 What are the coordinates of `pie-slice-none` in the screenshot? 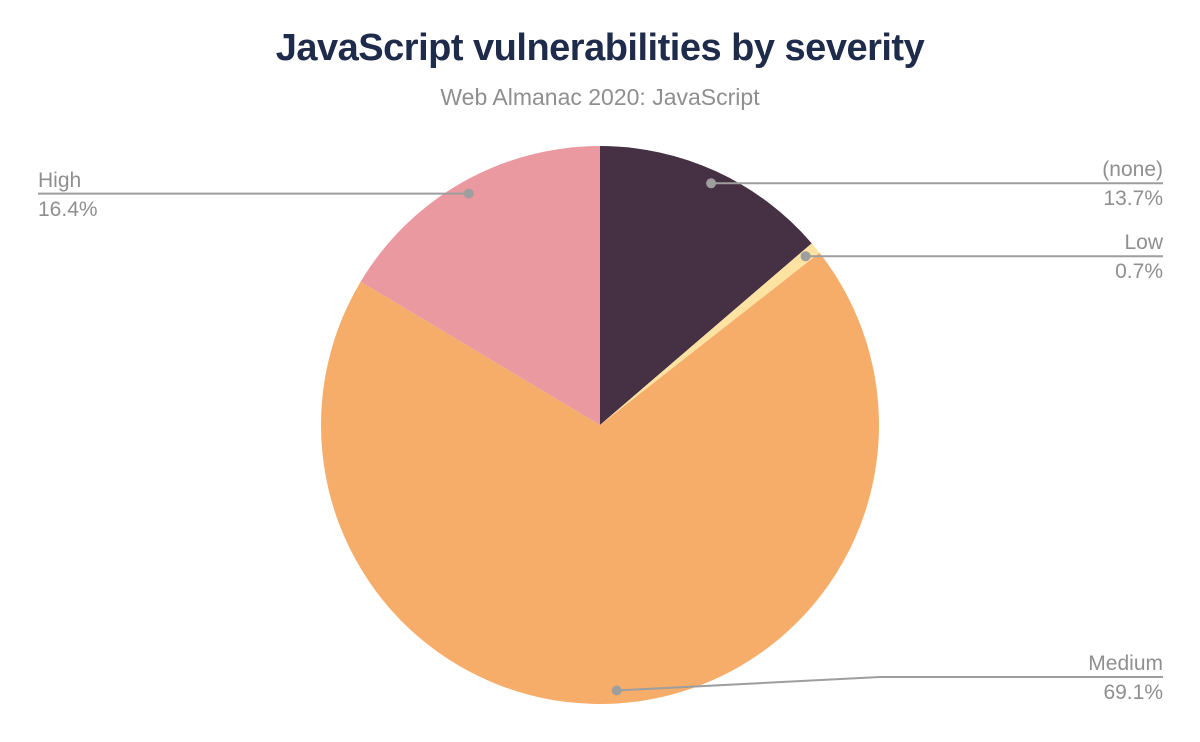 It's located at (706, 285).